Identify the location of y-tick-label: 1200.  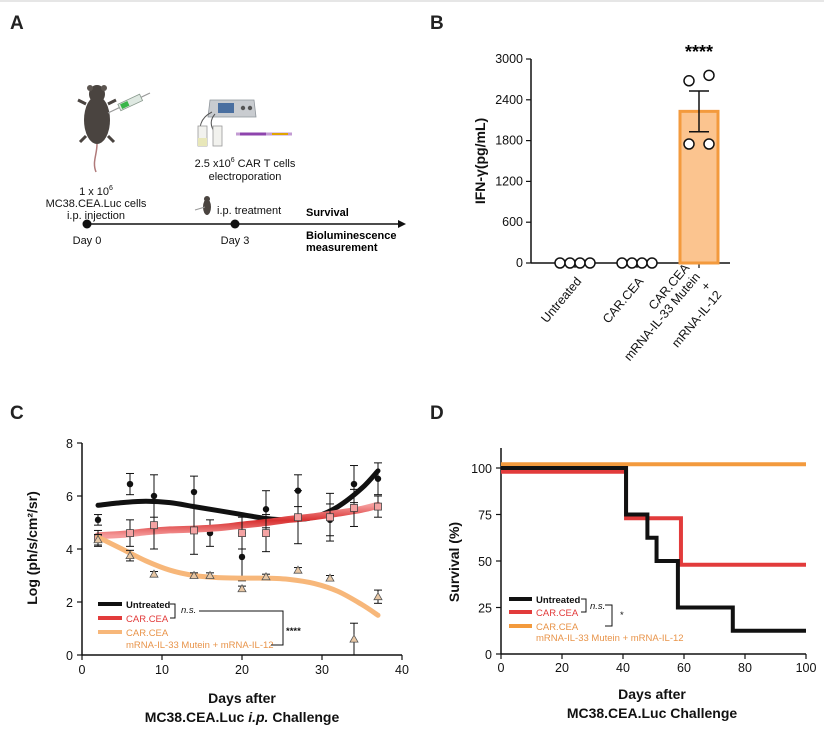
(509, 181).